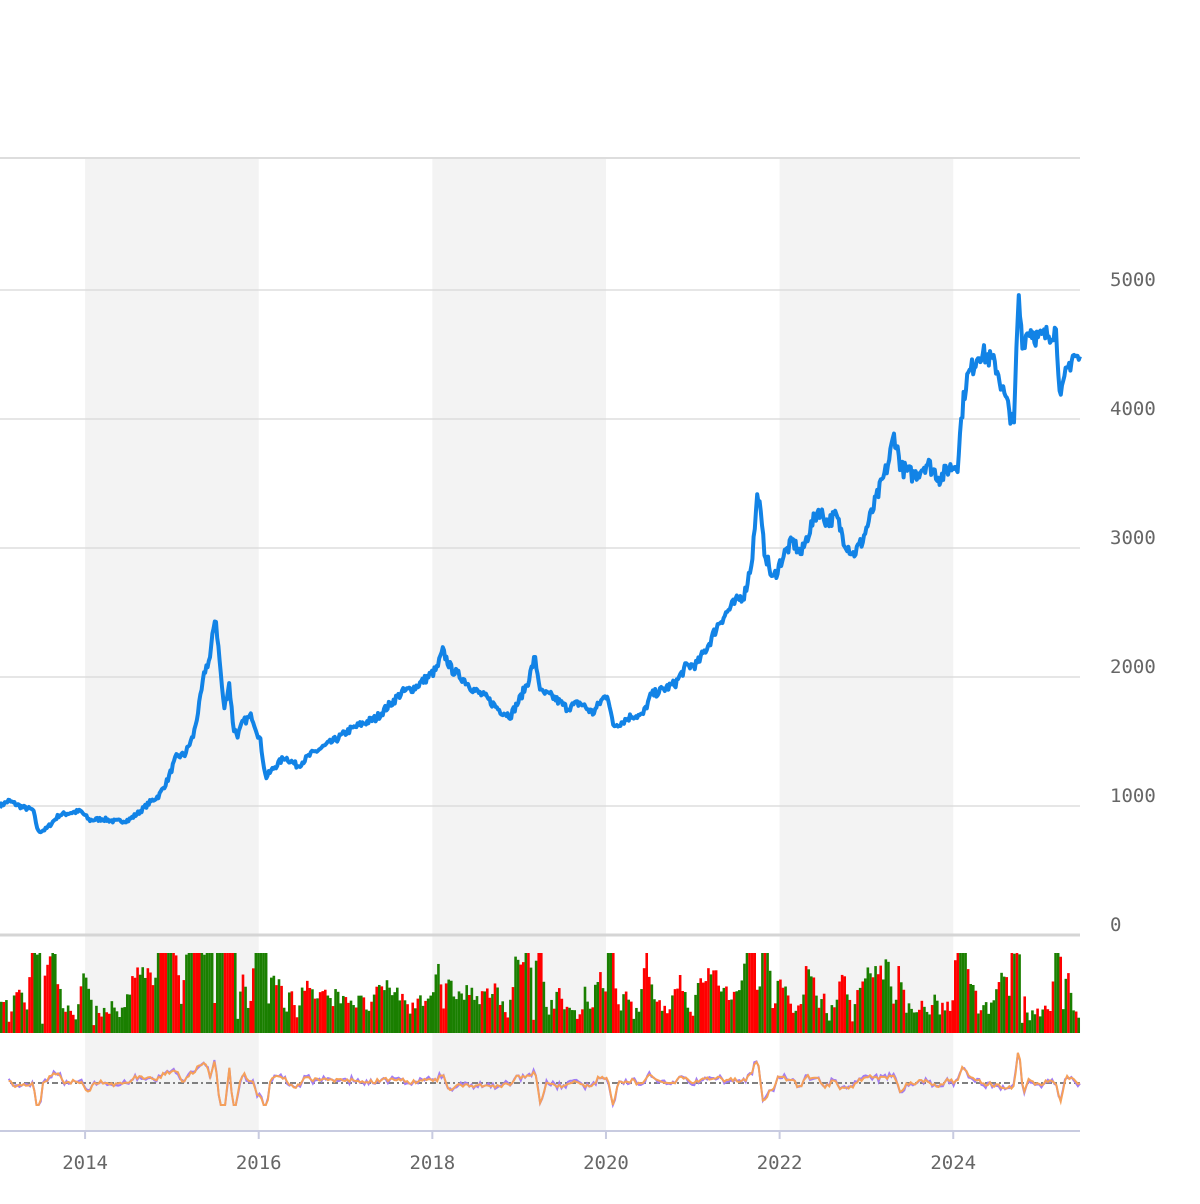  Describe the element at coordinates (1133, 796) in the screenshot. I see `y-tick-label: 1000` at that location.